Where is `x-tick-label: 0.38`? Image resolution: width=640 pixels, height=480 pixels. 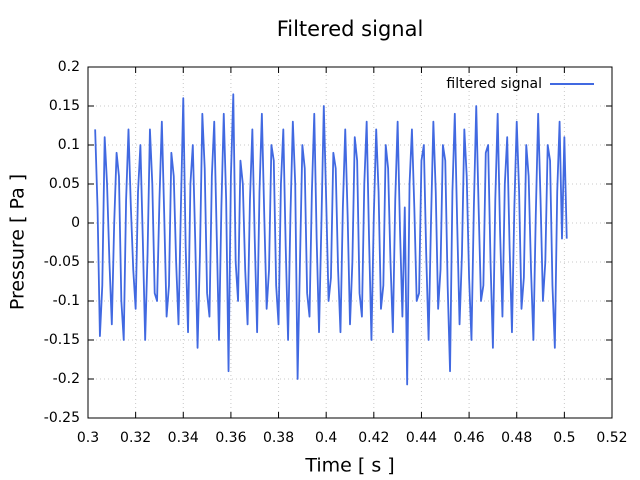
x-tick-label: 0.38 is located at coordinates (278, 438).